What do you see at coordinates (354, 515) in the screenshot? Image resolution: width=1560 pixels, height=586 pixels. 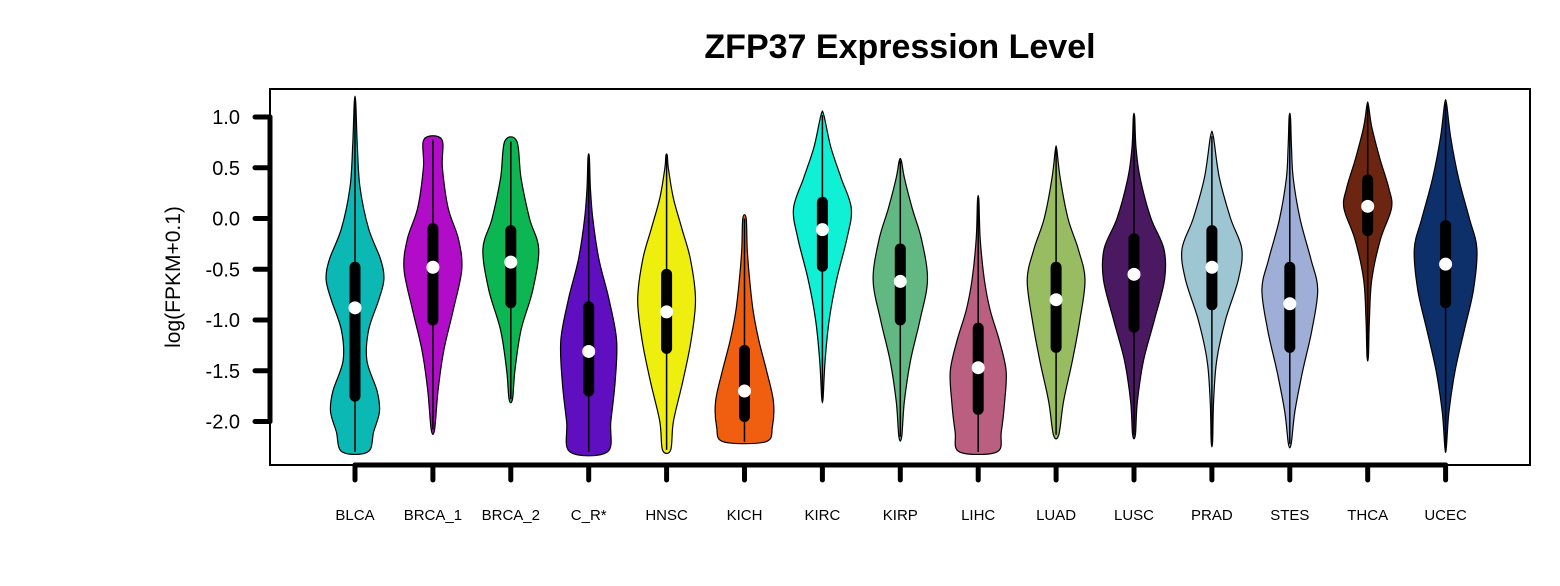 I see `x-tick-label-blca: BLCA` at bounding box center [354, 515].